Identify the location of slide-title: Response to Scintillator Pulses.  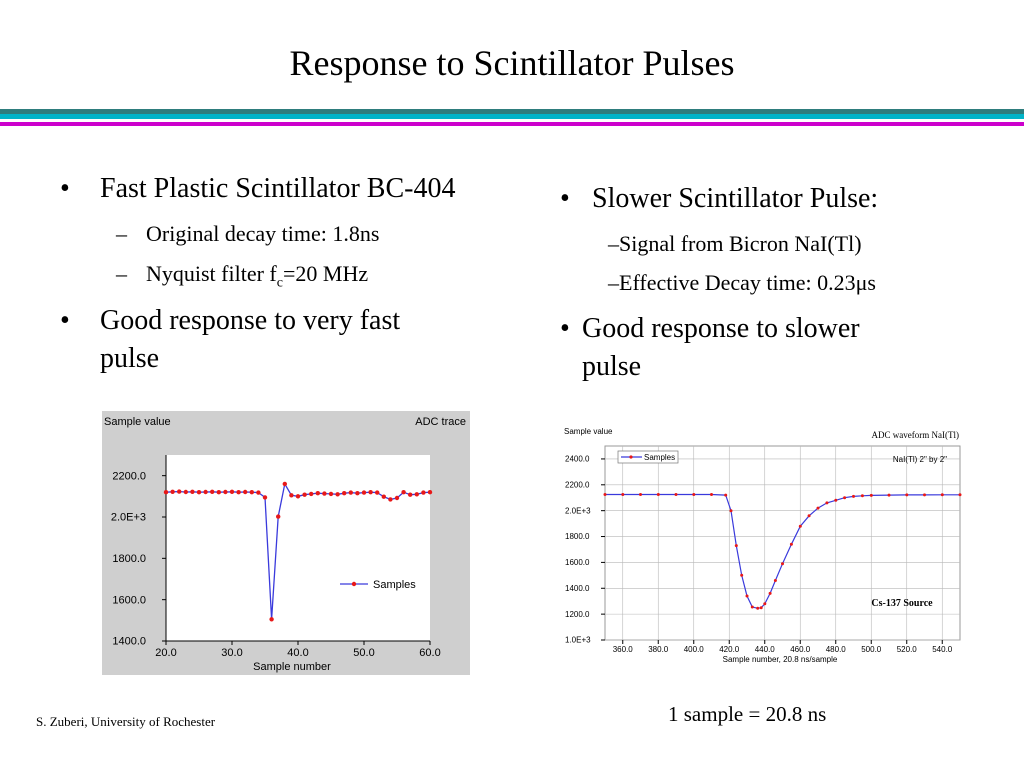
(512, 63).